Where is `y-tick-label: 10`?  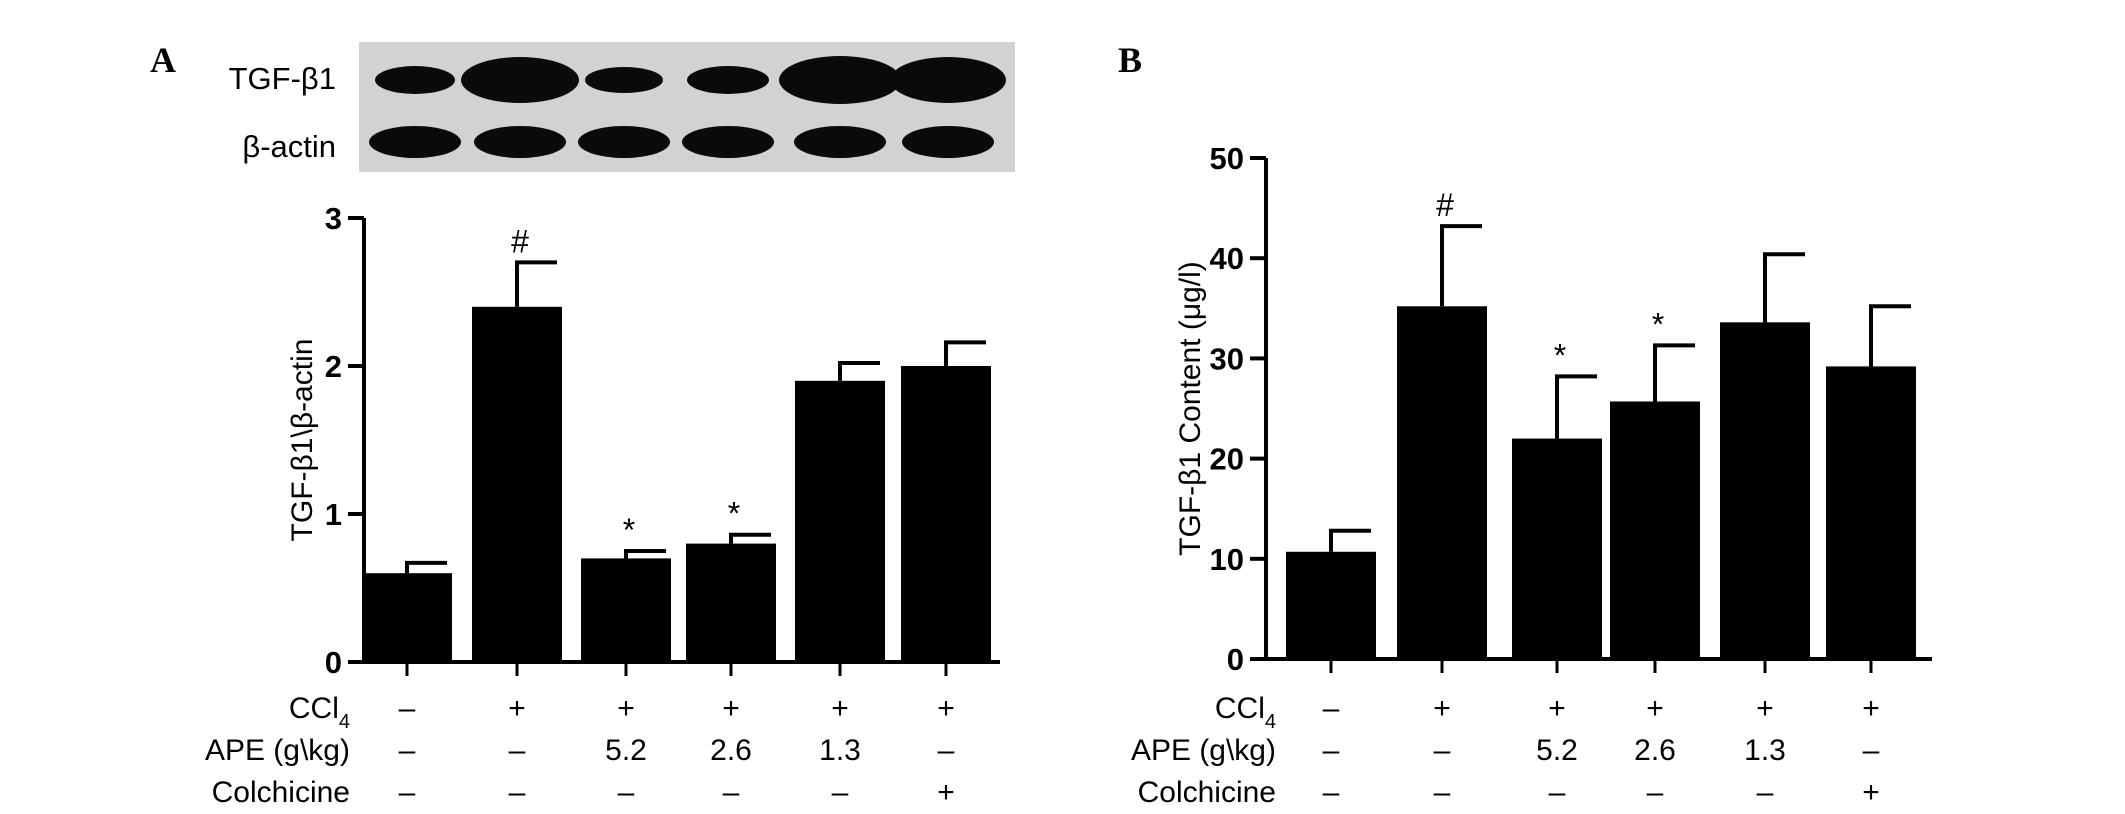
y-tick-label: 10 is located at coordinates (1227, 559).